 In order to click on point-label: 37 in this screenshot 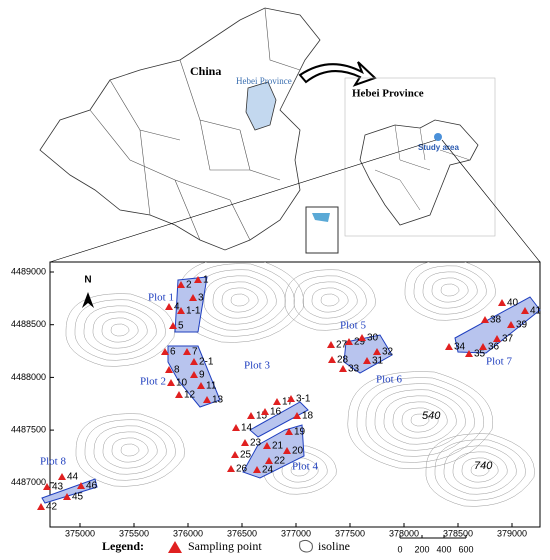, I will do `click(508, 339)`.